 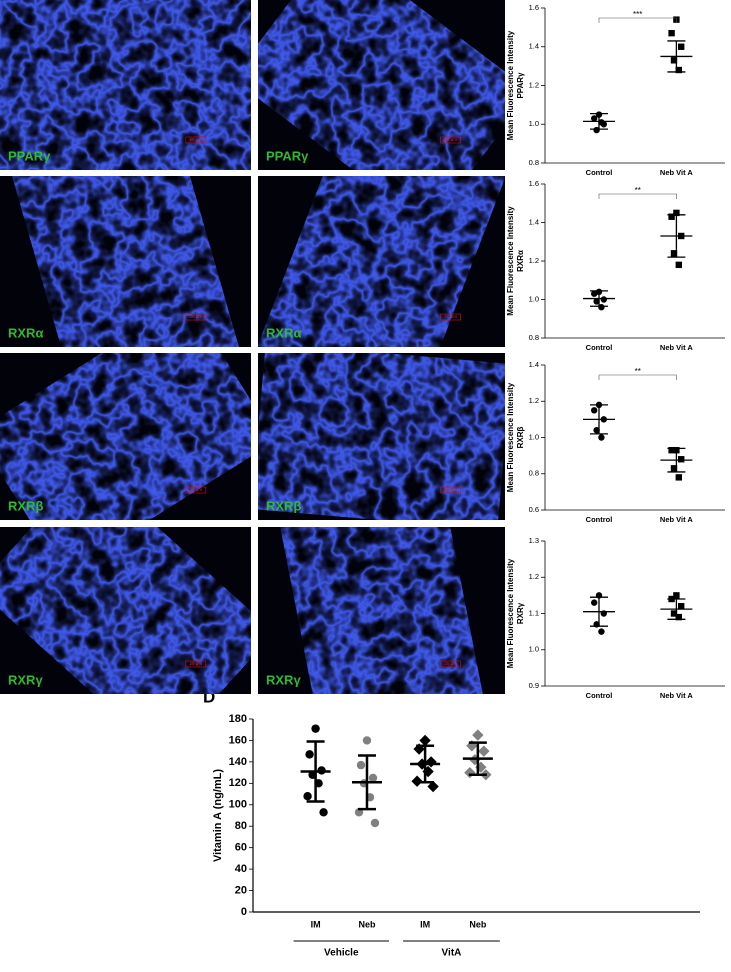 What do you see at coordinates (218, 815) in the screenshot?
I see `y-axis-label: Vitamin A (ng/mL)` at bounding box center [218, 815].